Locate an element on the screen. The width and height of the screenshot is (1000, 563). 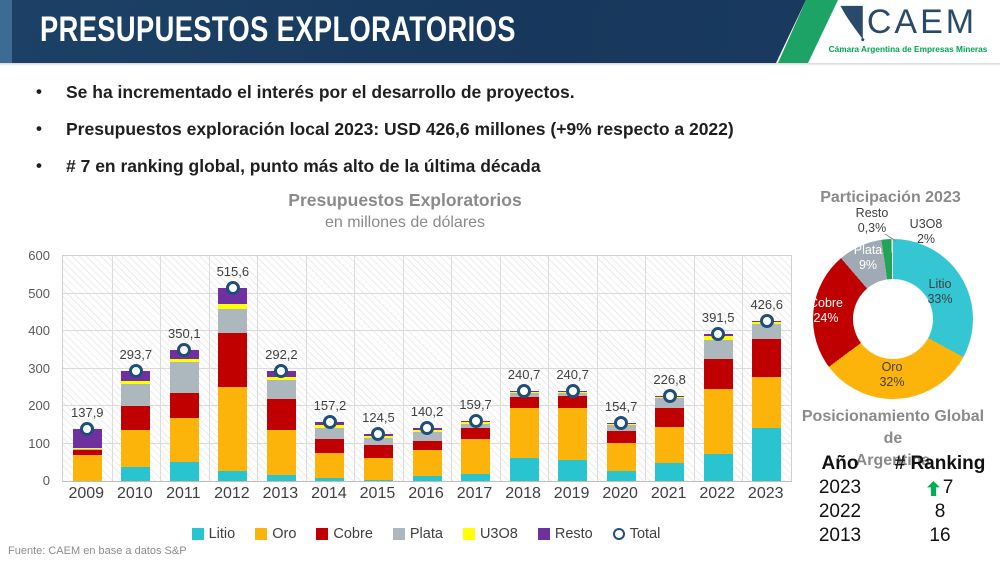
y-tick-label: 100 is located at coordinates (39, 443).